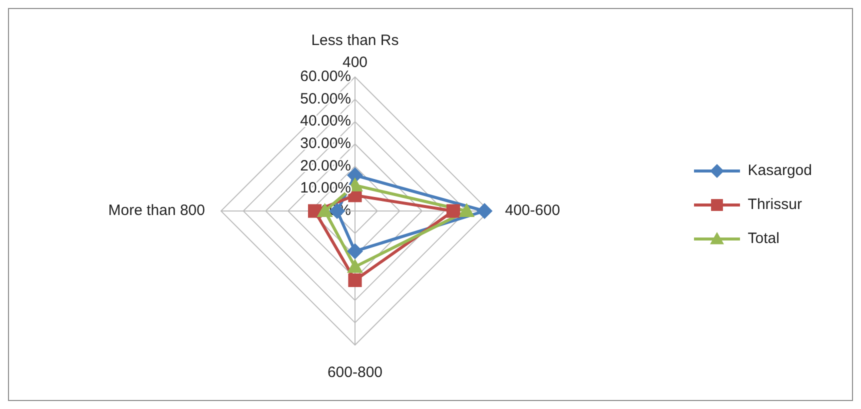  What do you see at coordinates (325, 143) in the screenshot?
I see `y-tick-label: 30.00%` at bounding box center [325, 143].